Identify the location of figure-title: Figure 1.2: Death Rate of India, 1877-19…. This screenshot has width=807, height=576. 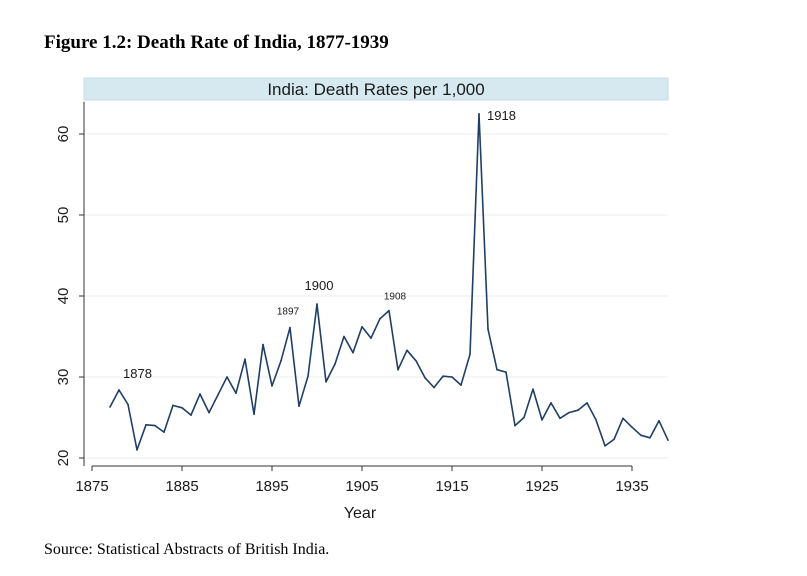
(216, 42).